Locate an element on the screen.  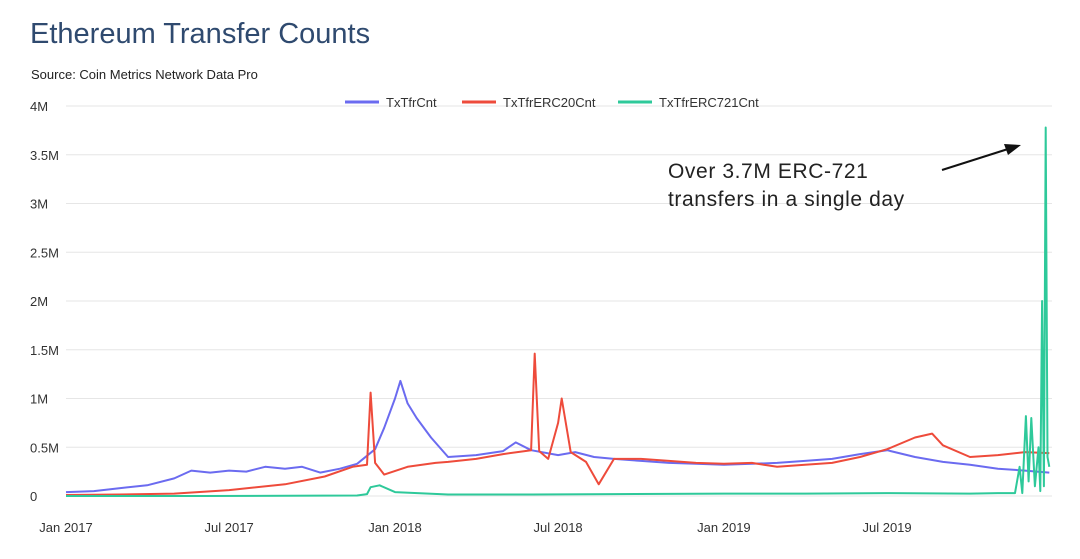
y-tick-label: 0.5M is located at coordinates (44, 447).